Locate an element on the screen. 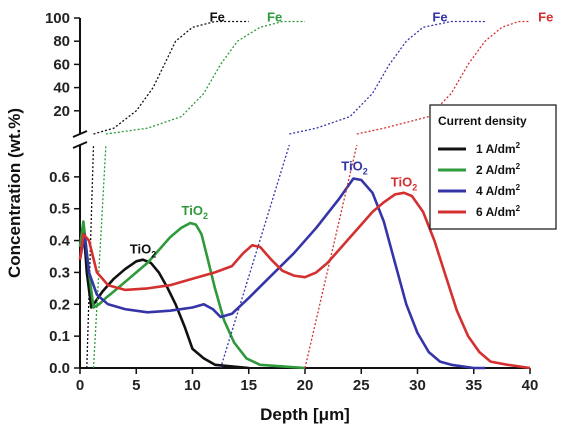  x-tick-label: 35 is located at coordinates (473, 385).